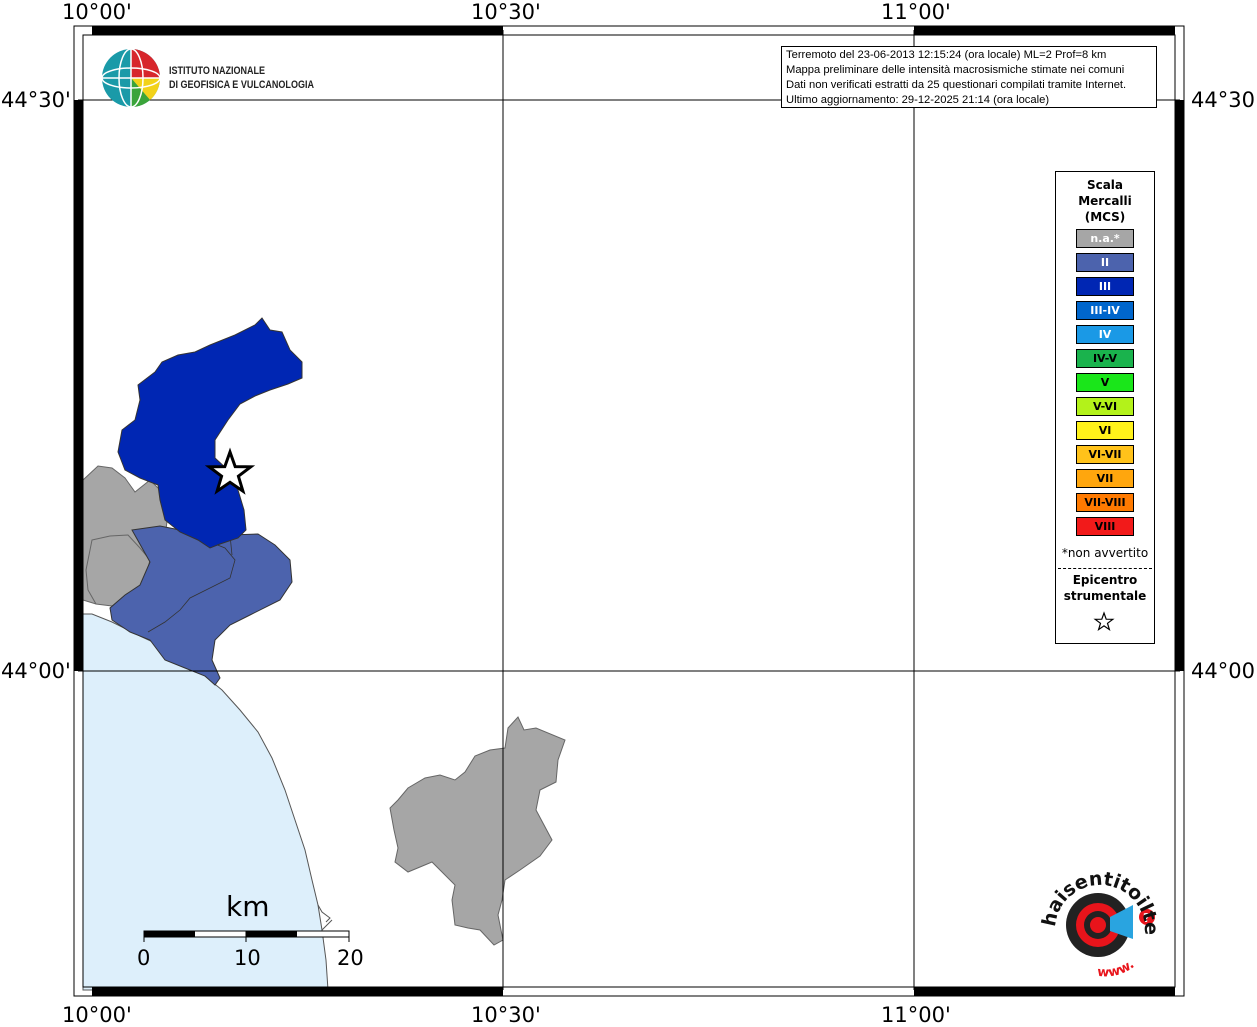  I want to click on lon-label-bottom-3: 11°00', so click(916, 1015).